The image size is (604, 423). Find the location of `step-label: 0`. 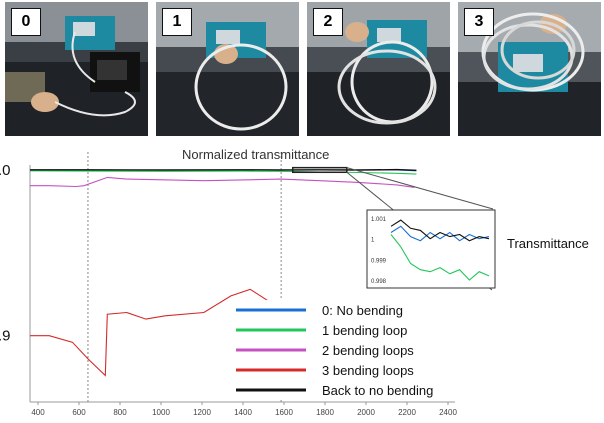

step-label: 0 is located at coordinates (26, 22).